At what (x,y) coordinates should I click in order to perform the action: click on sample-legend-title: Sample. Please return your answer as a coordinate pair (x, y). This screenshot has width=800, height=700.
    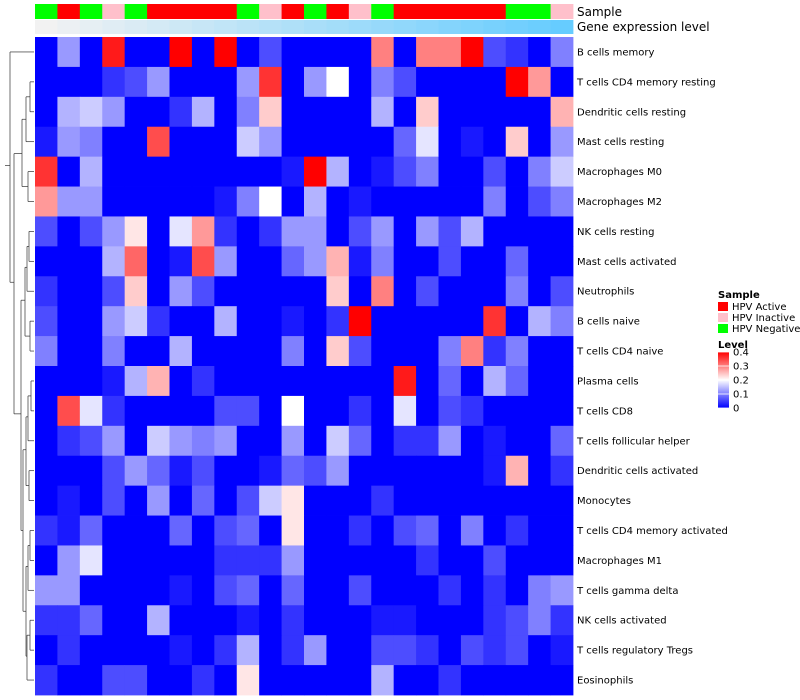
    Looking at the image, I should click on (739, 295).